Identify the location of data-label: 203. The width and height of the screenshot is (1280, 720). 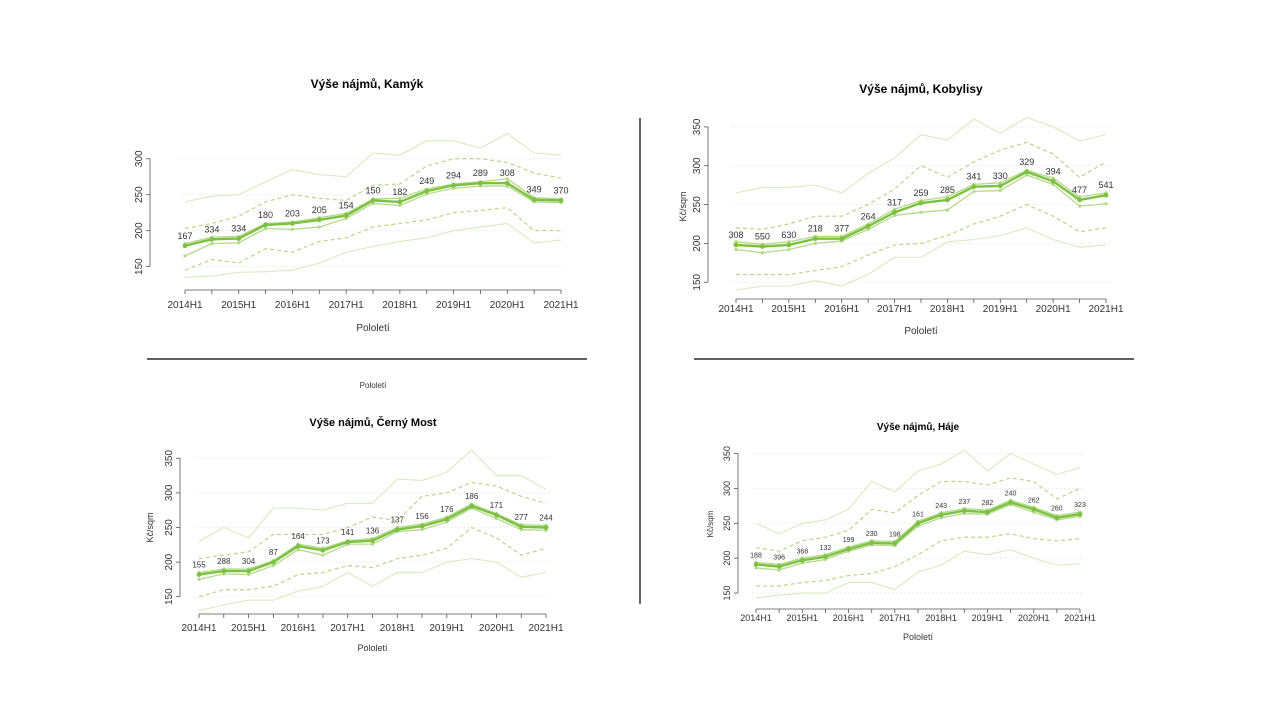
(292, 213).